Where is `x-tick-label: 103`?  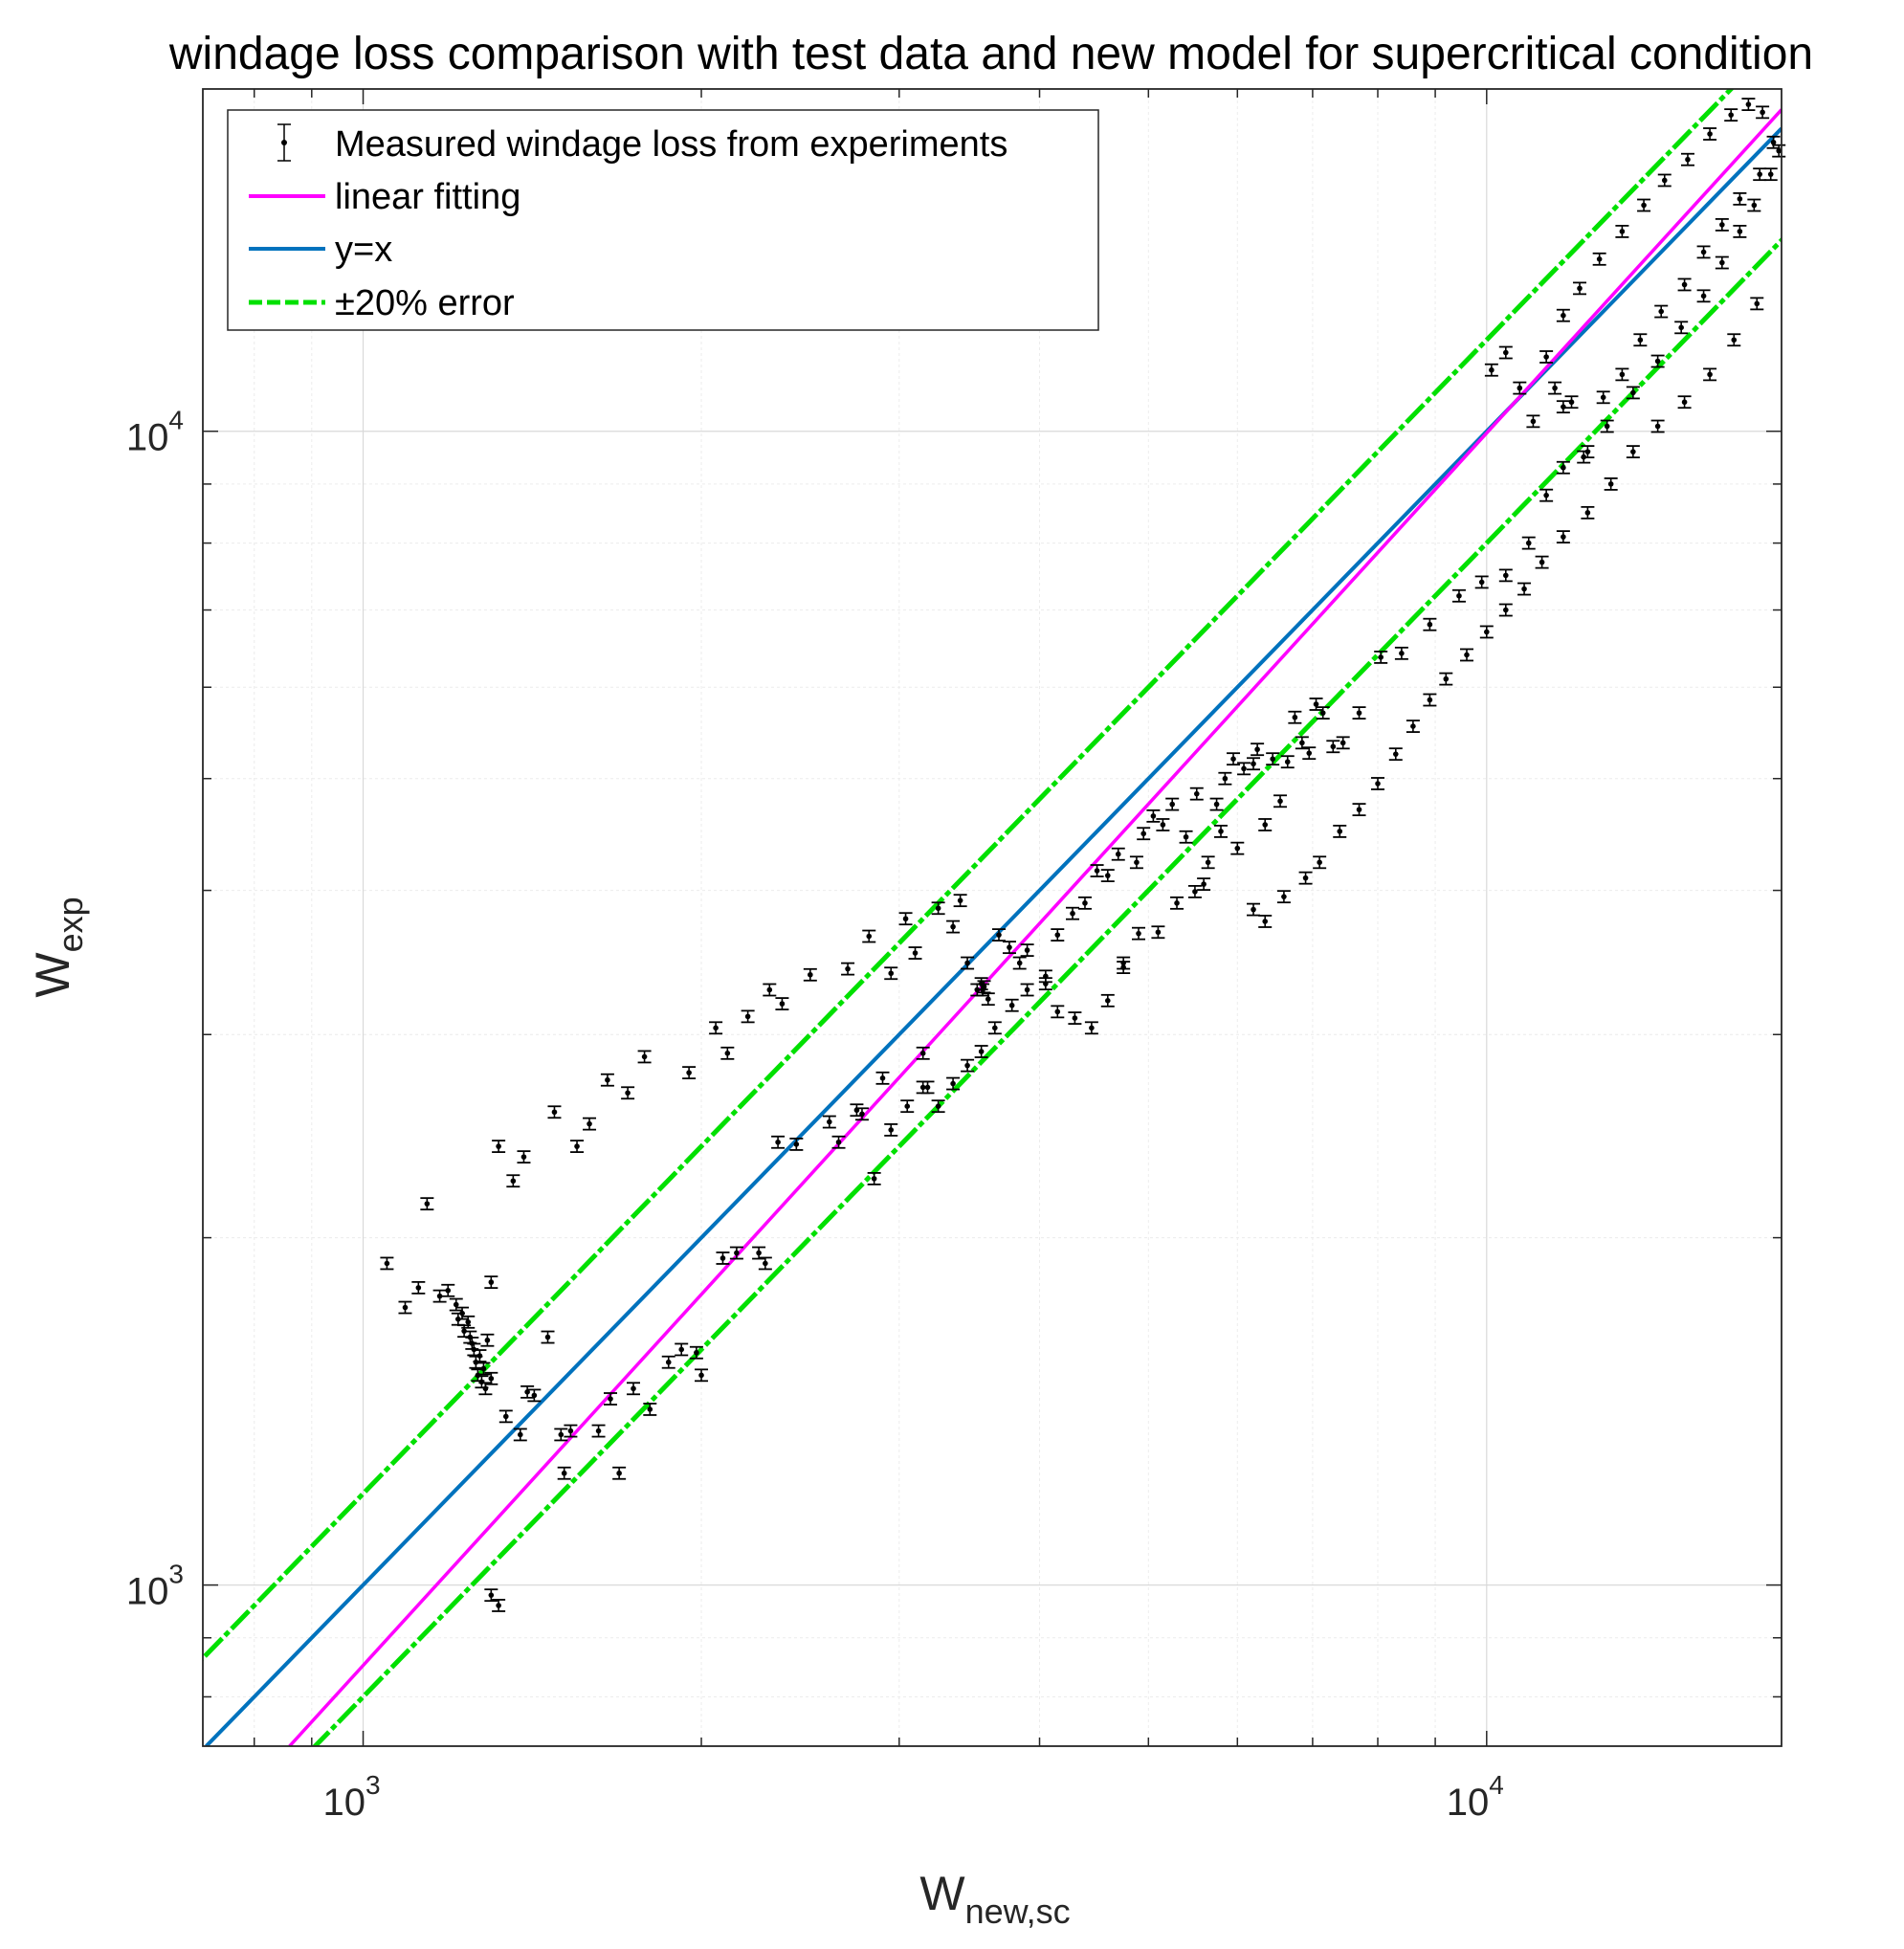
x-tick-label: 103 is located at coordinates (351, 1797).